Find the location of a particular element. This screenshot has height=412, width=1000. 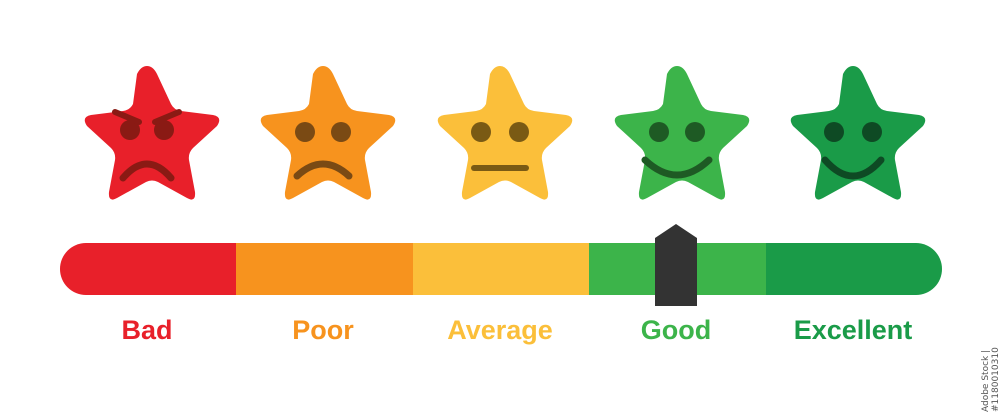

label-good: Good is located at coordinates (676, 330).